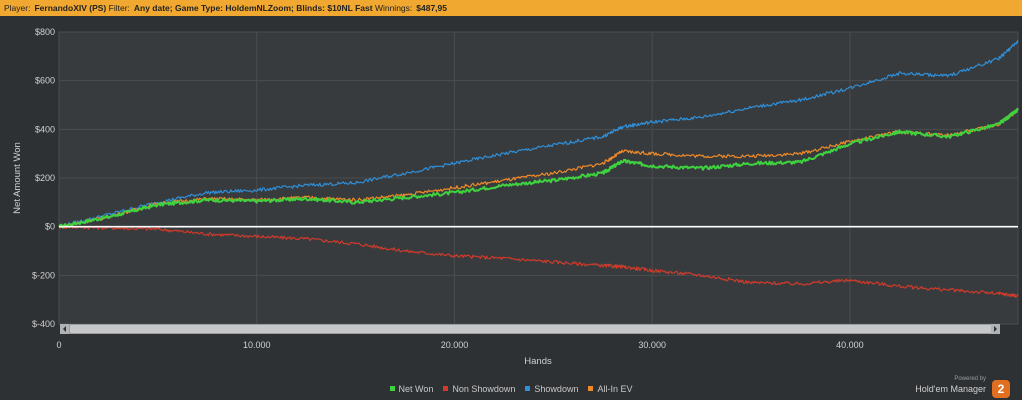 The image size is (1022, 400). What do you see at coordinates (970, 379) in the screenshot?
I see `powered-by-text: Powered by` at bounding box center [970, 379].